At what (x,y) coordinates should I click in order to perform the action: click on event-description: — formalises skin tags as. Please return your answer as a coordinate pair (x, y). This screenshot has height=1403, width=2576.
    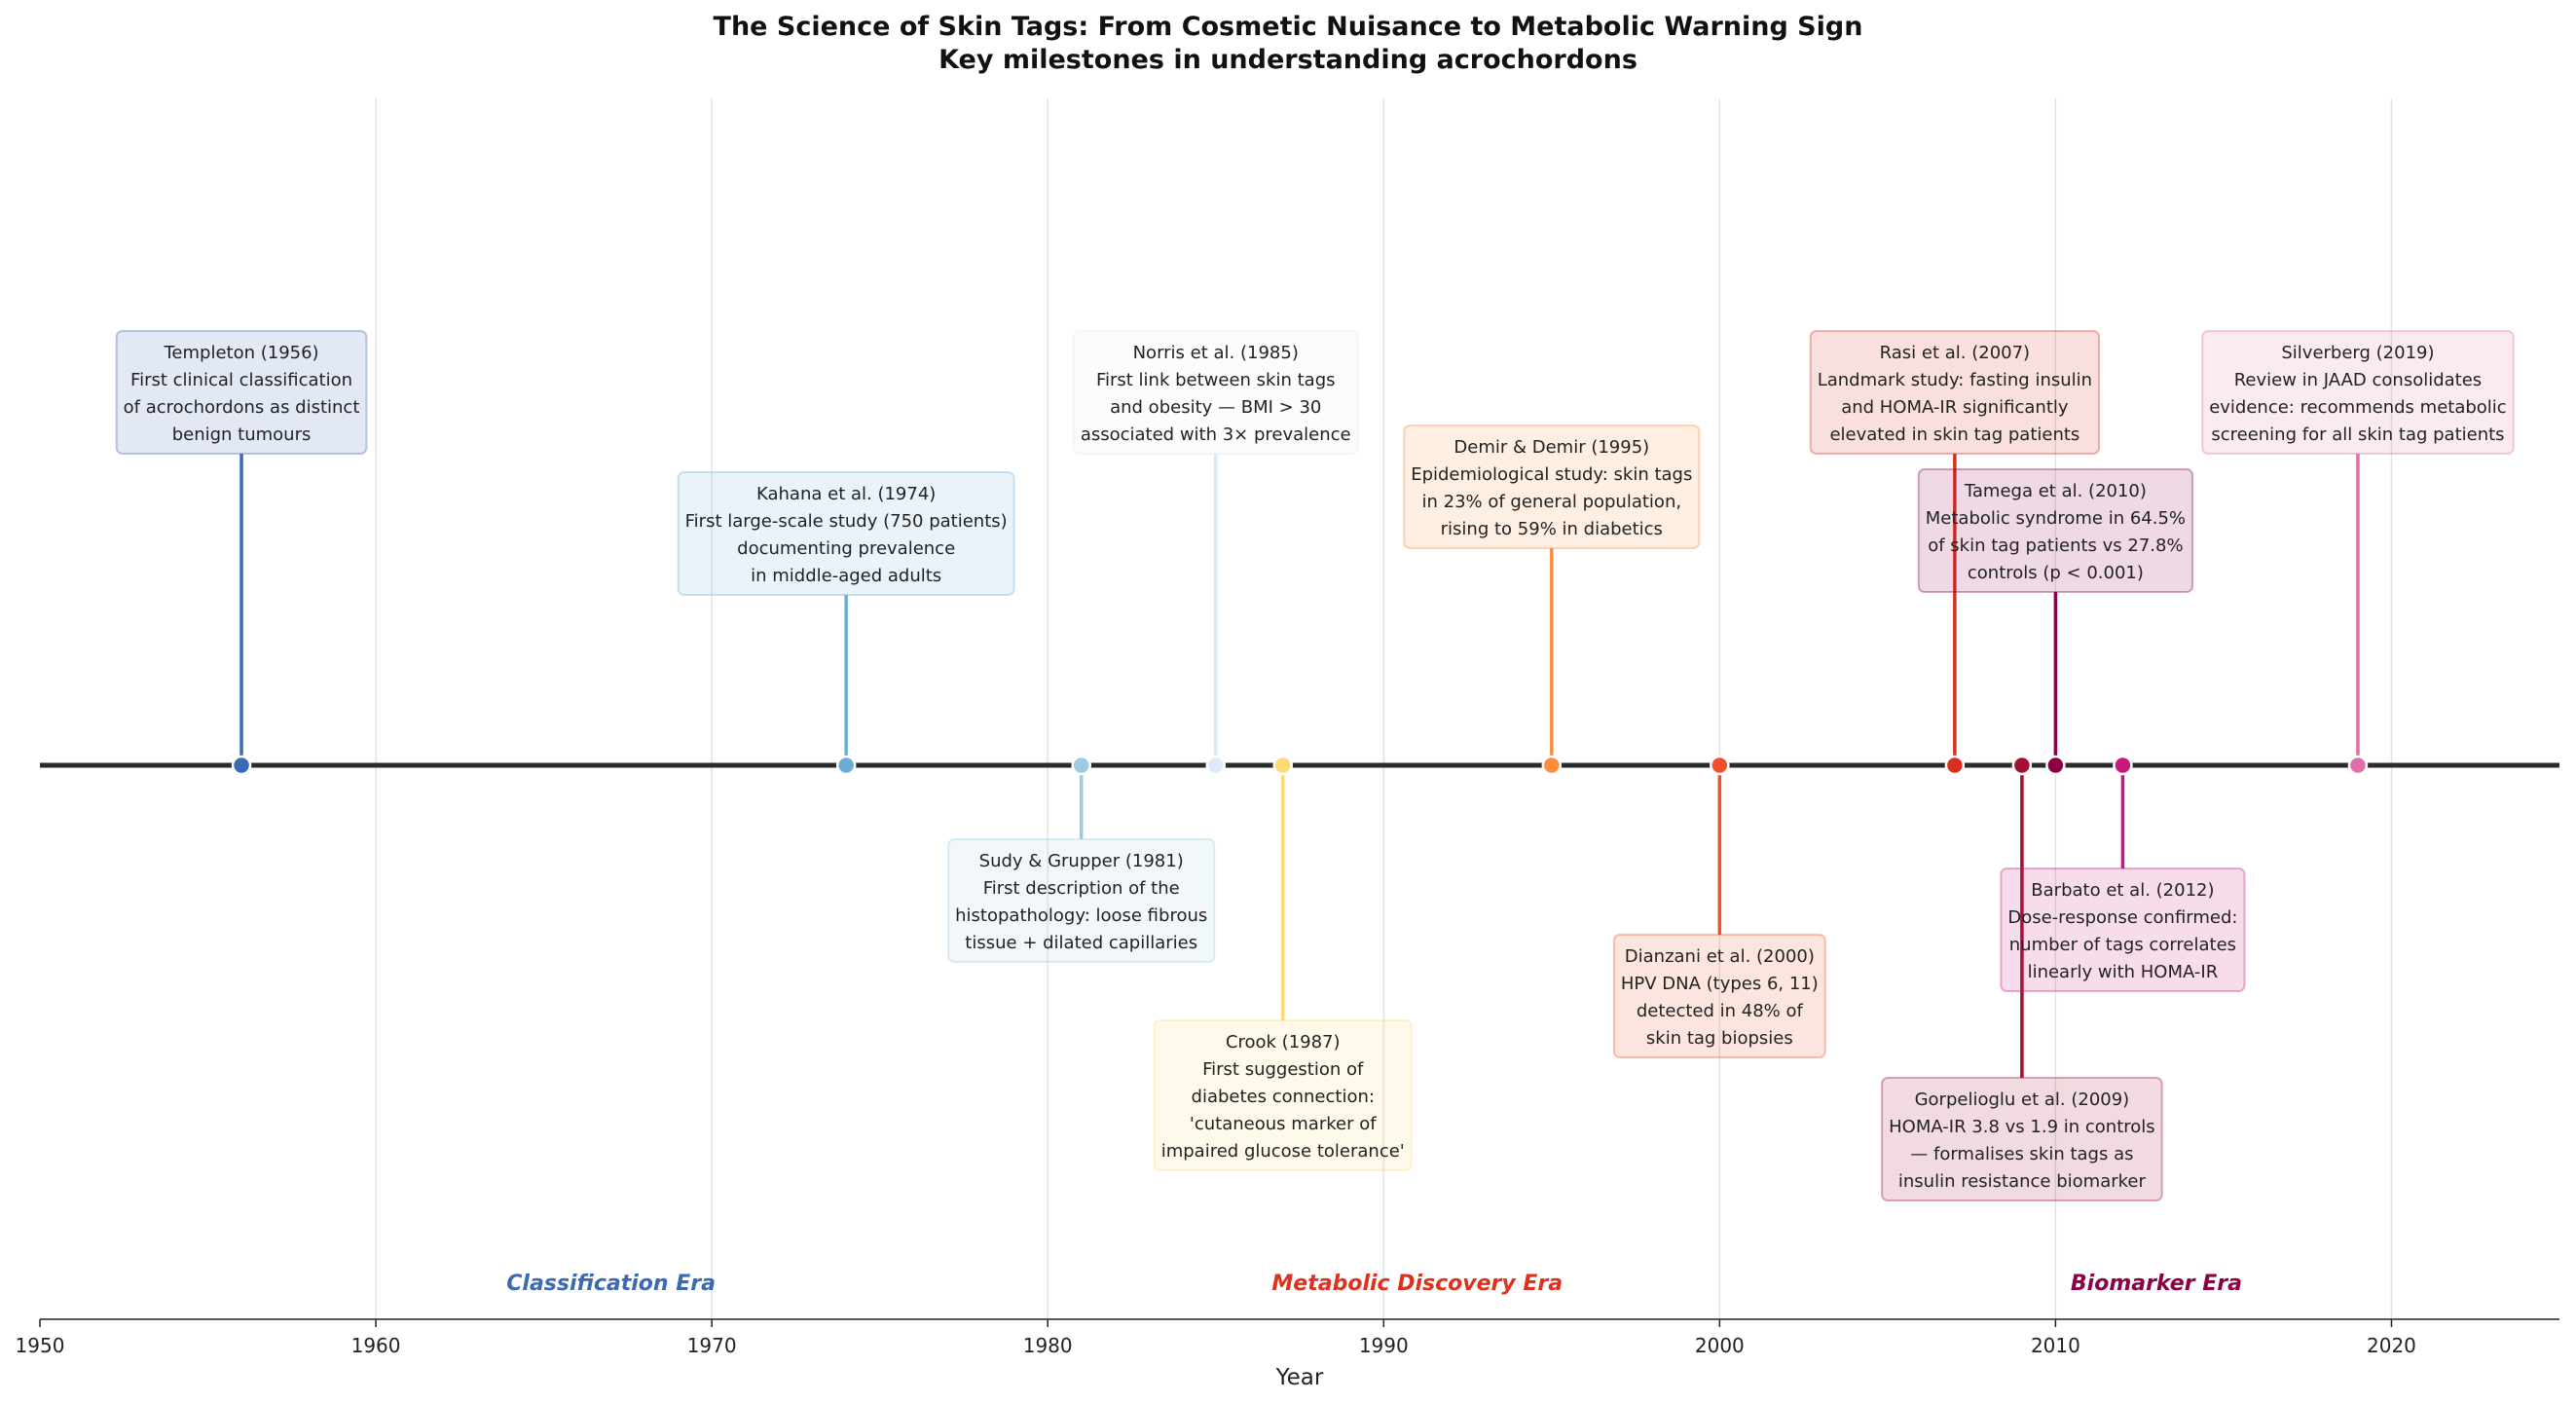
    Looking at the image, I should click on (2021, 1154).